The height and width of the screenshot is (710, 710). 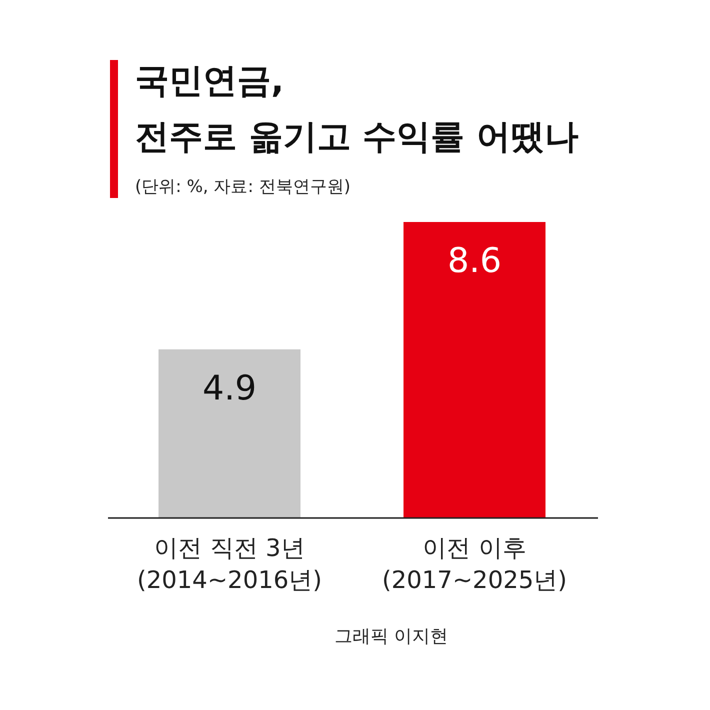 What do you see at coordinates (242, 187) in the screenshot?
I see `subtitle: (단위: %, 자료: 전북연구원)` at bounding box center [242, 187].